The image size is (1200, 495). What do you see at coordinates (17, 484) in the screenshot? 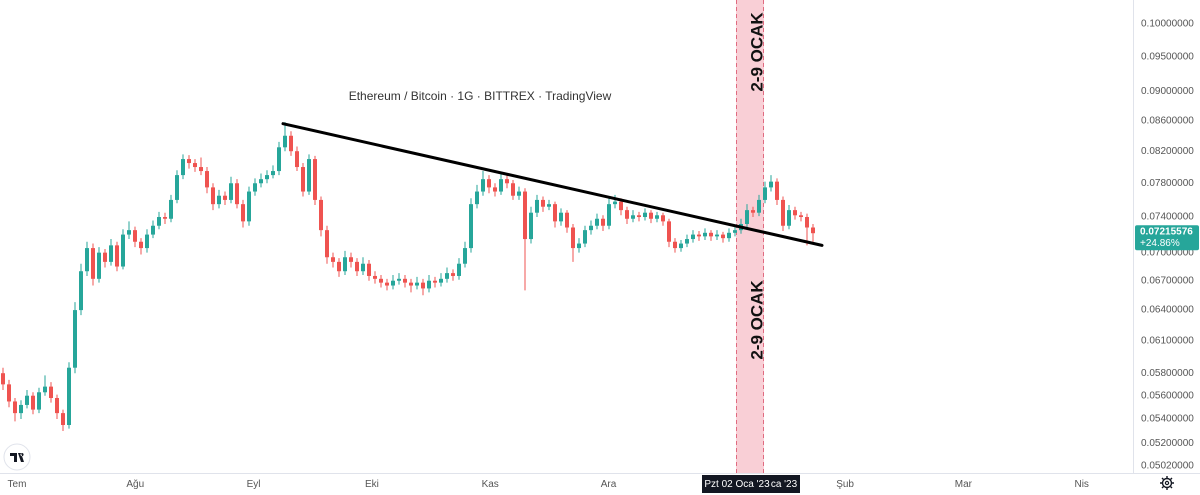
I see `x-tick-label: Tem` at bounding box center [17, 484].